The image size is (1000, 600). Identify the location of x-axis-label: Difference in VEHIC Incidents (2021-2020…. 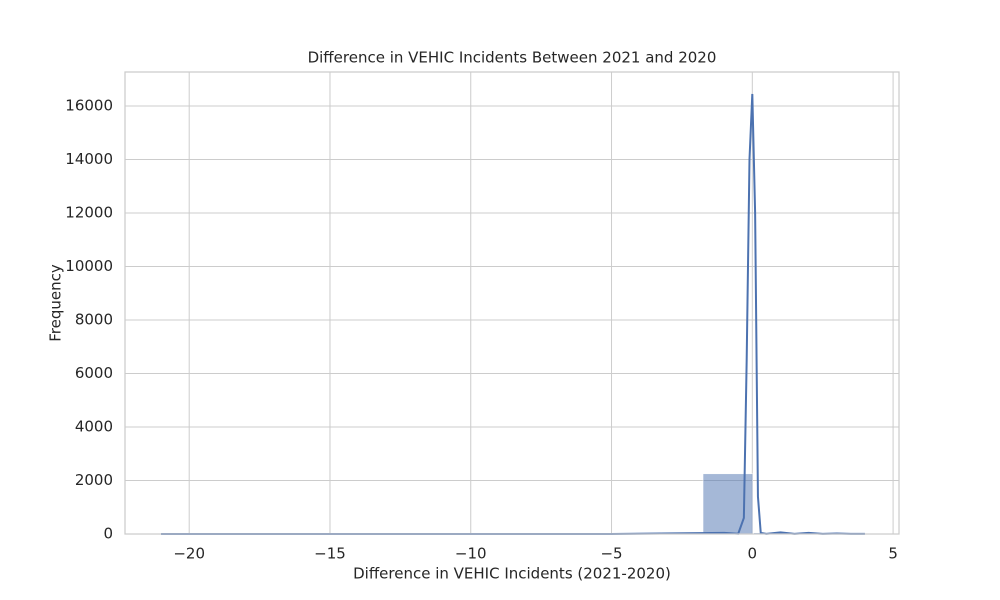
(512, 574).